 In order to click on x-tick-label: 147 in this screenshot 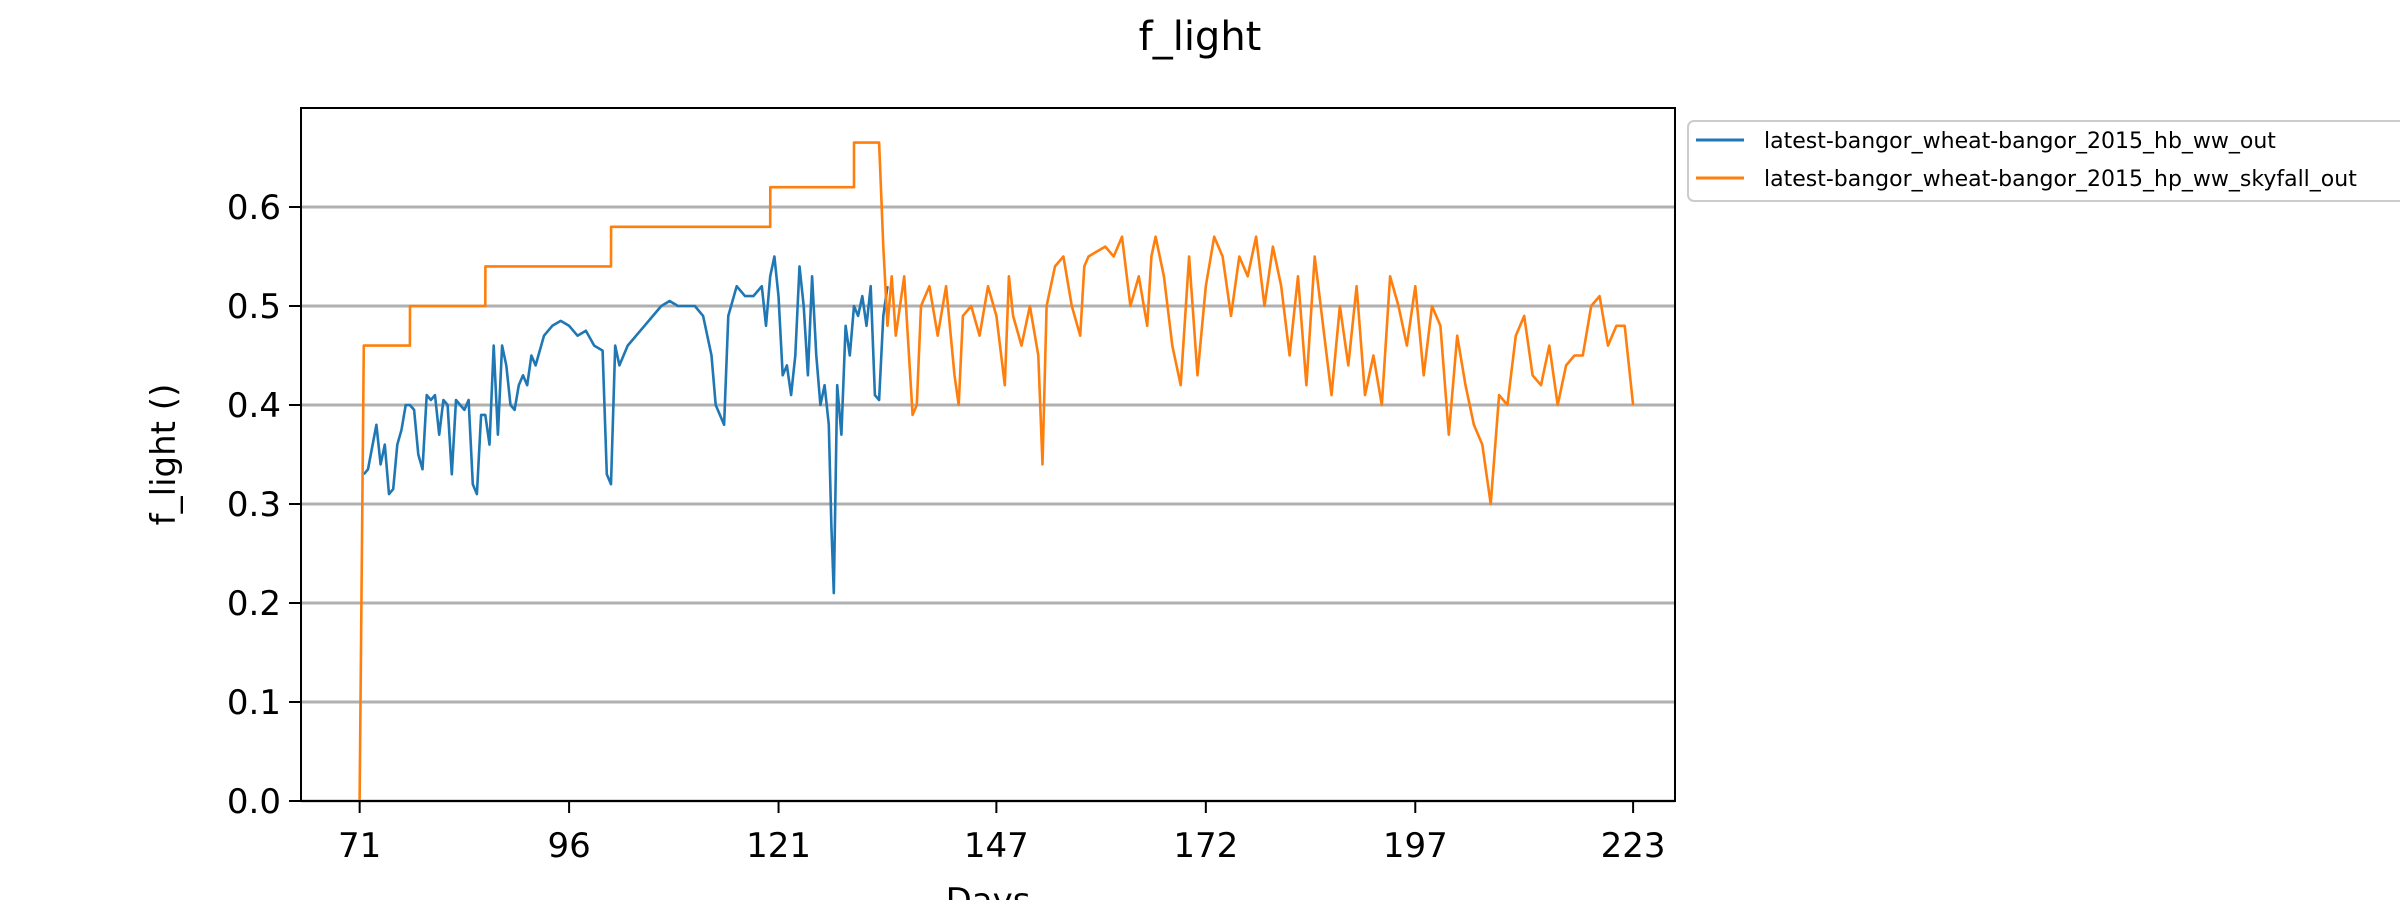, I will do `click(996, 846)`.